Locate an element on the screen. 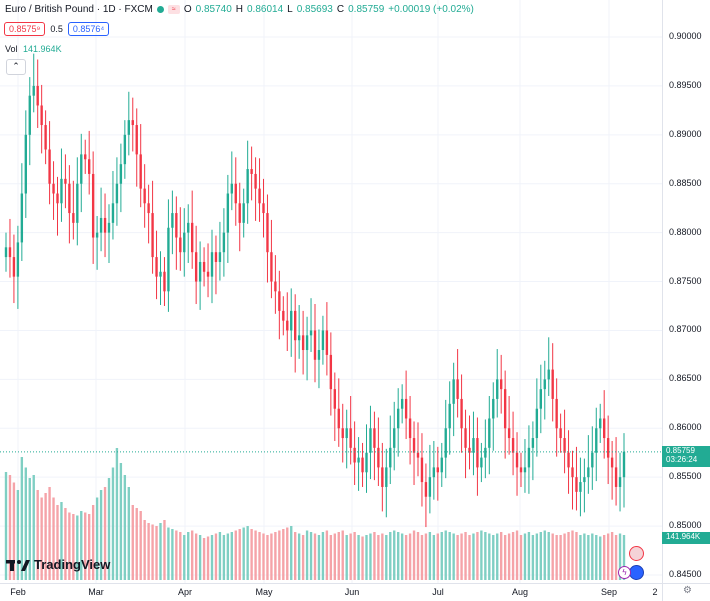 Image resolution: width=710 pixels, height=601 pixels. sell-button: 0.8575⁹ is located at coordinates (25, 29).